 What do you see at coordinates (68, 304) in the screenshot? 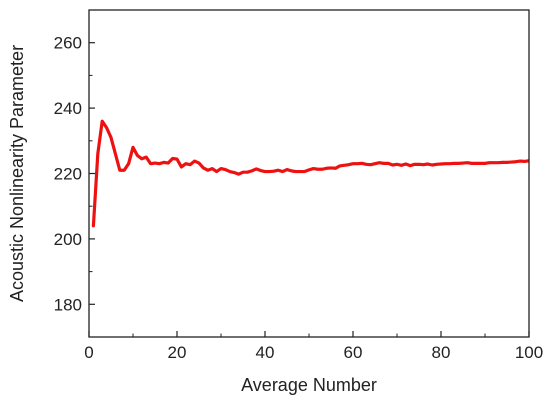
I see `y-tick-label-180: 180` at bounding box center [68, 304].